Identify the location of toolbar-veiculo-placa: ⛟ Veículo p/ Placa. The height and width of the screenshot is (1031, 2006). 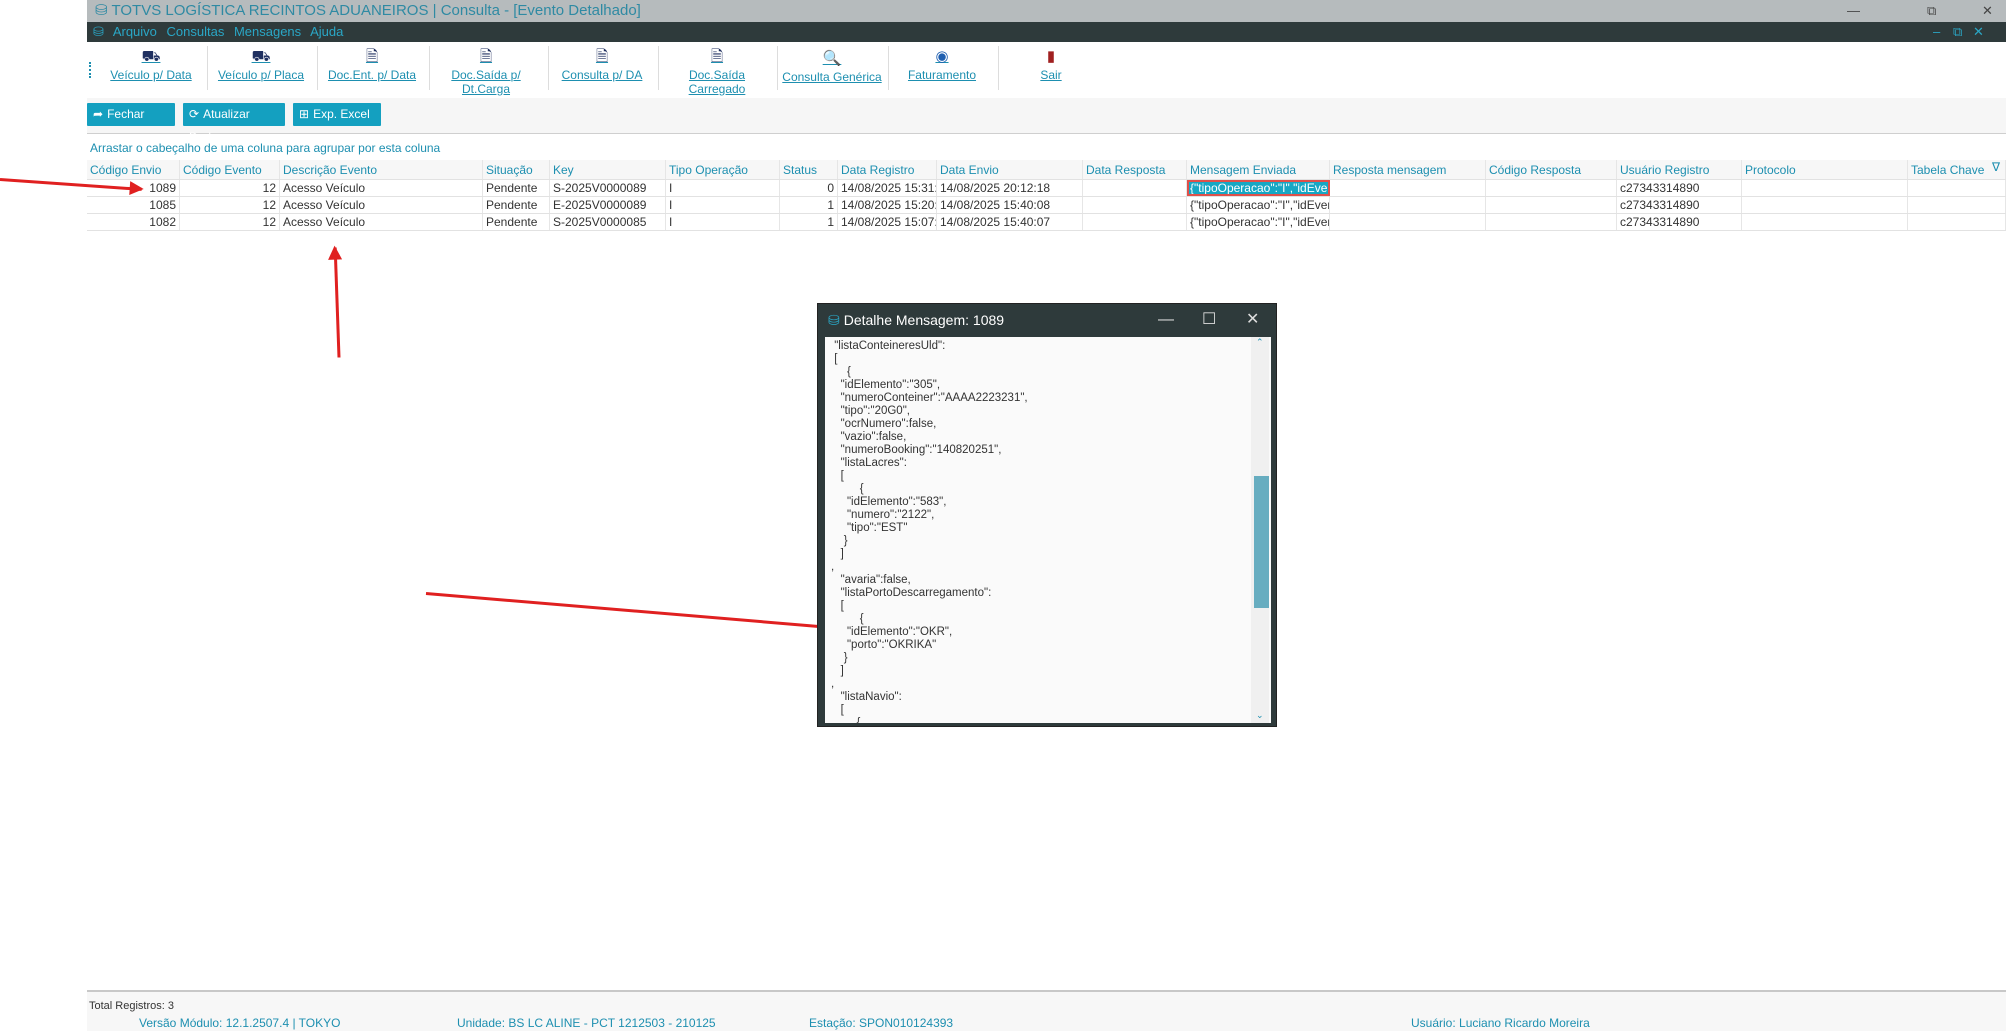
(261, 70).